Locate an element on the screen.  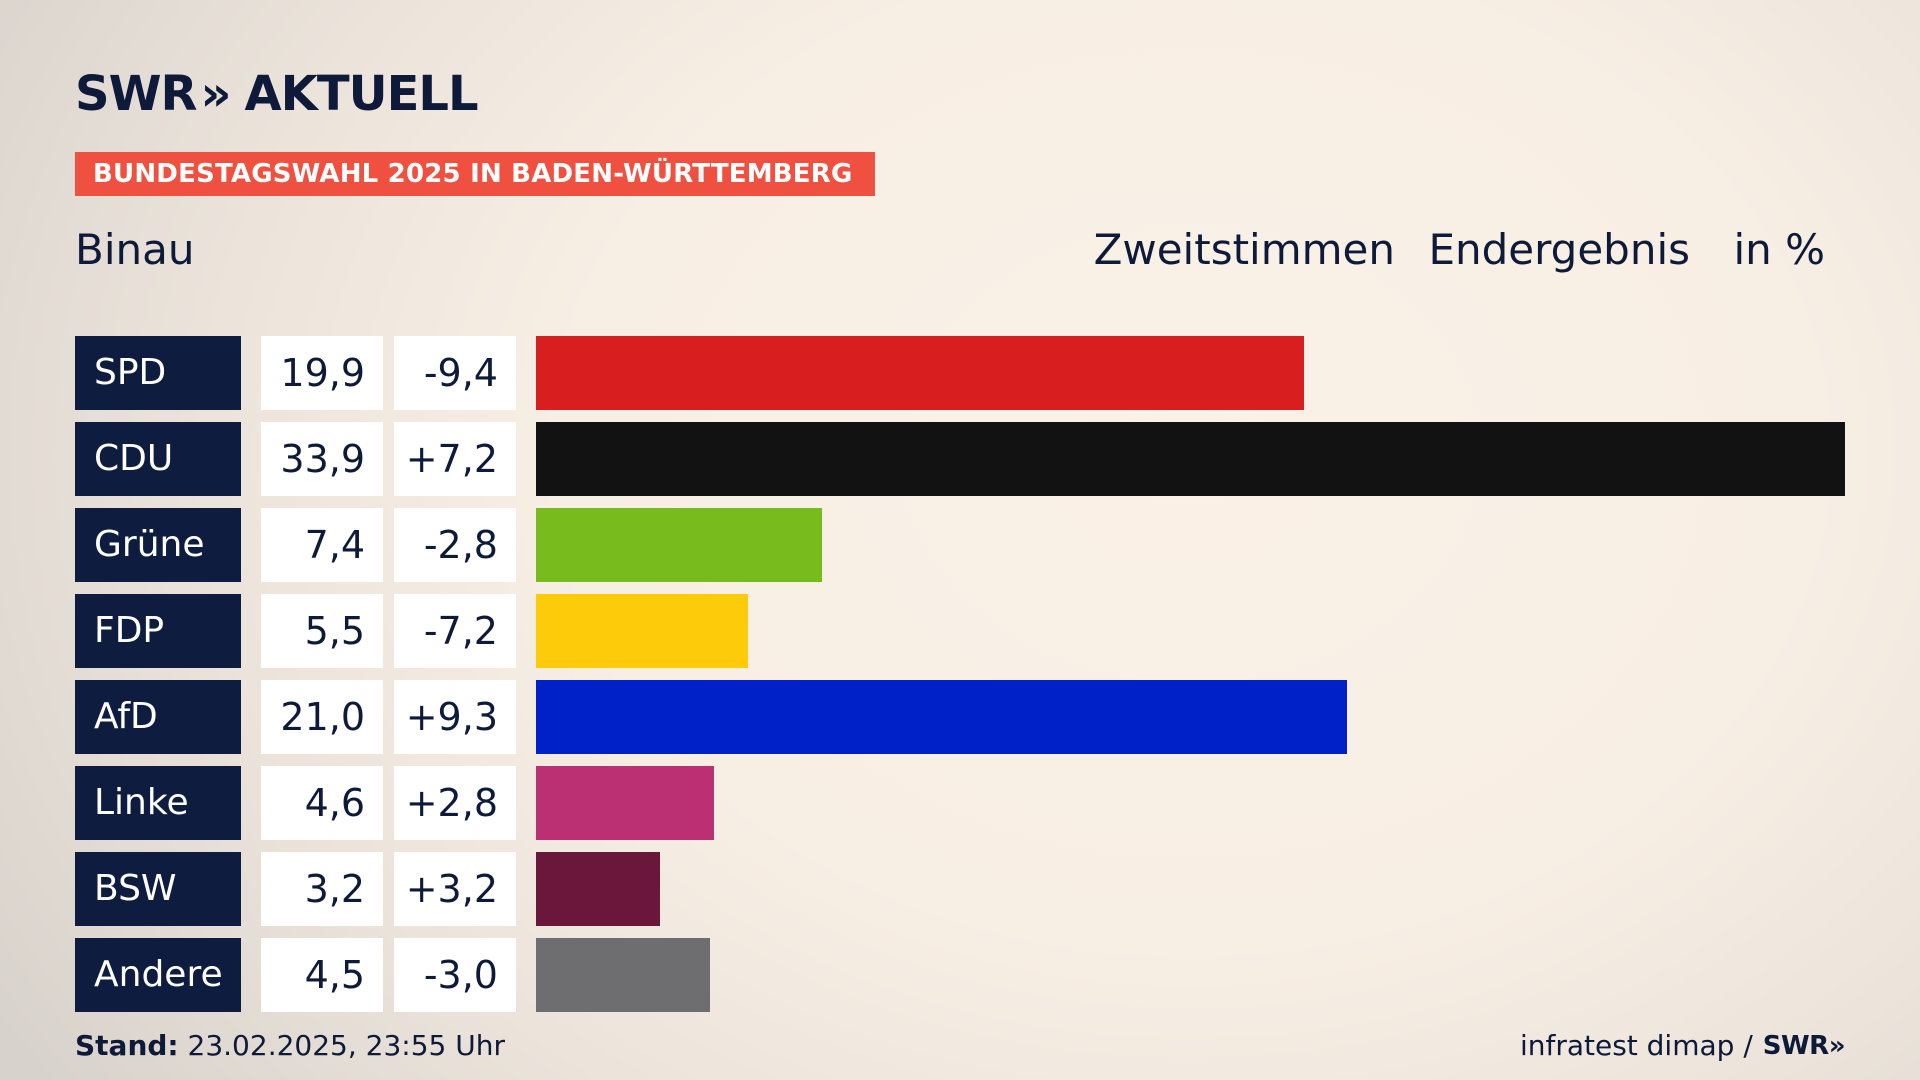
stand-value: 23.02.2025, 23:55 Uhr is located at coordinates (346, 1045).